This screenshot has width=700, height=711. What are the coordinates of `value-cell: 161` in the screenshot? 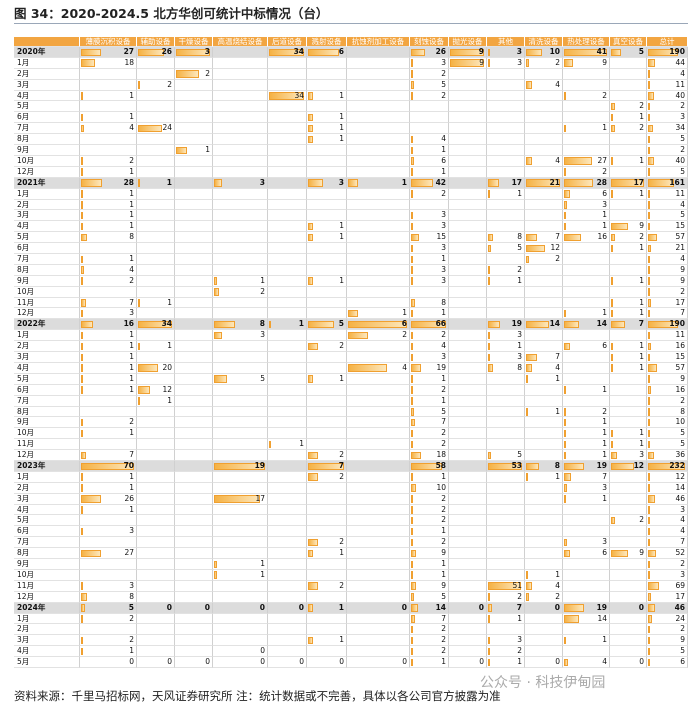 It's located at (667, 183).